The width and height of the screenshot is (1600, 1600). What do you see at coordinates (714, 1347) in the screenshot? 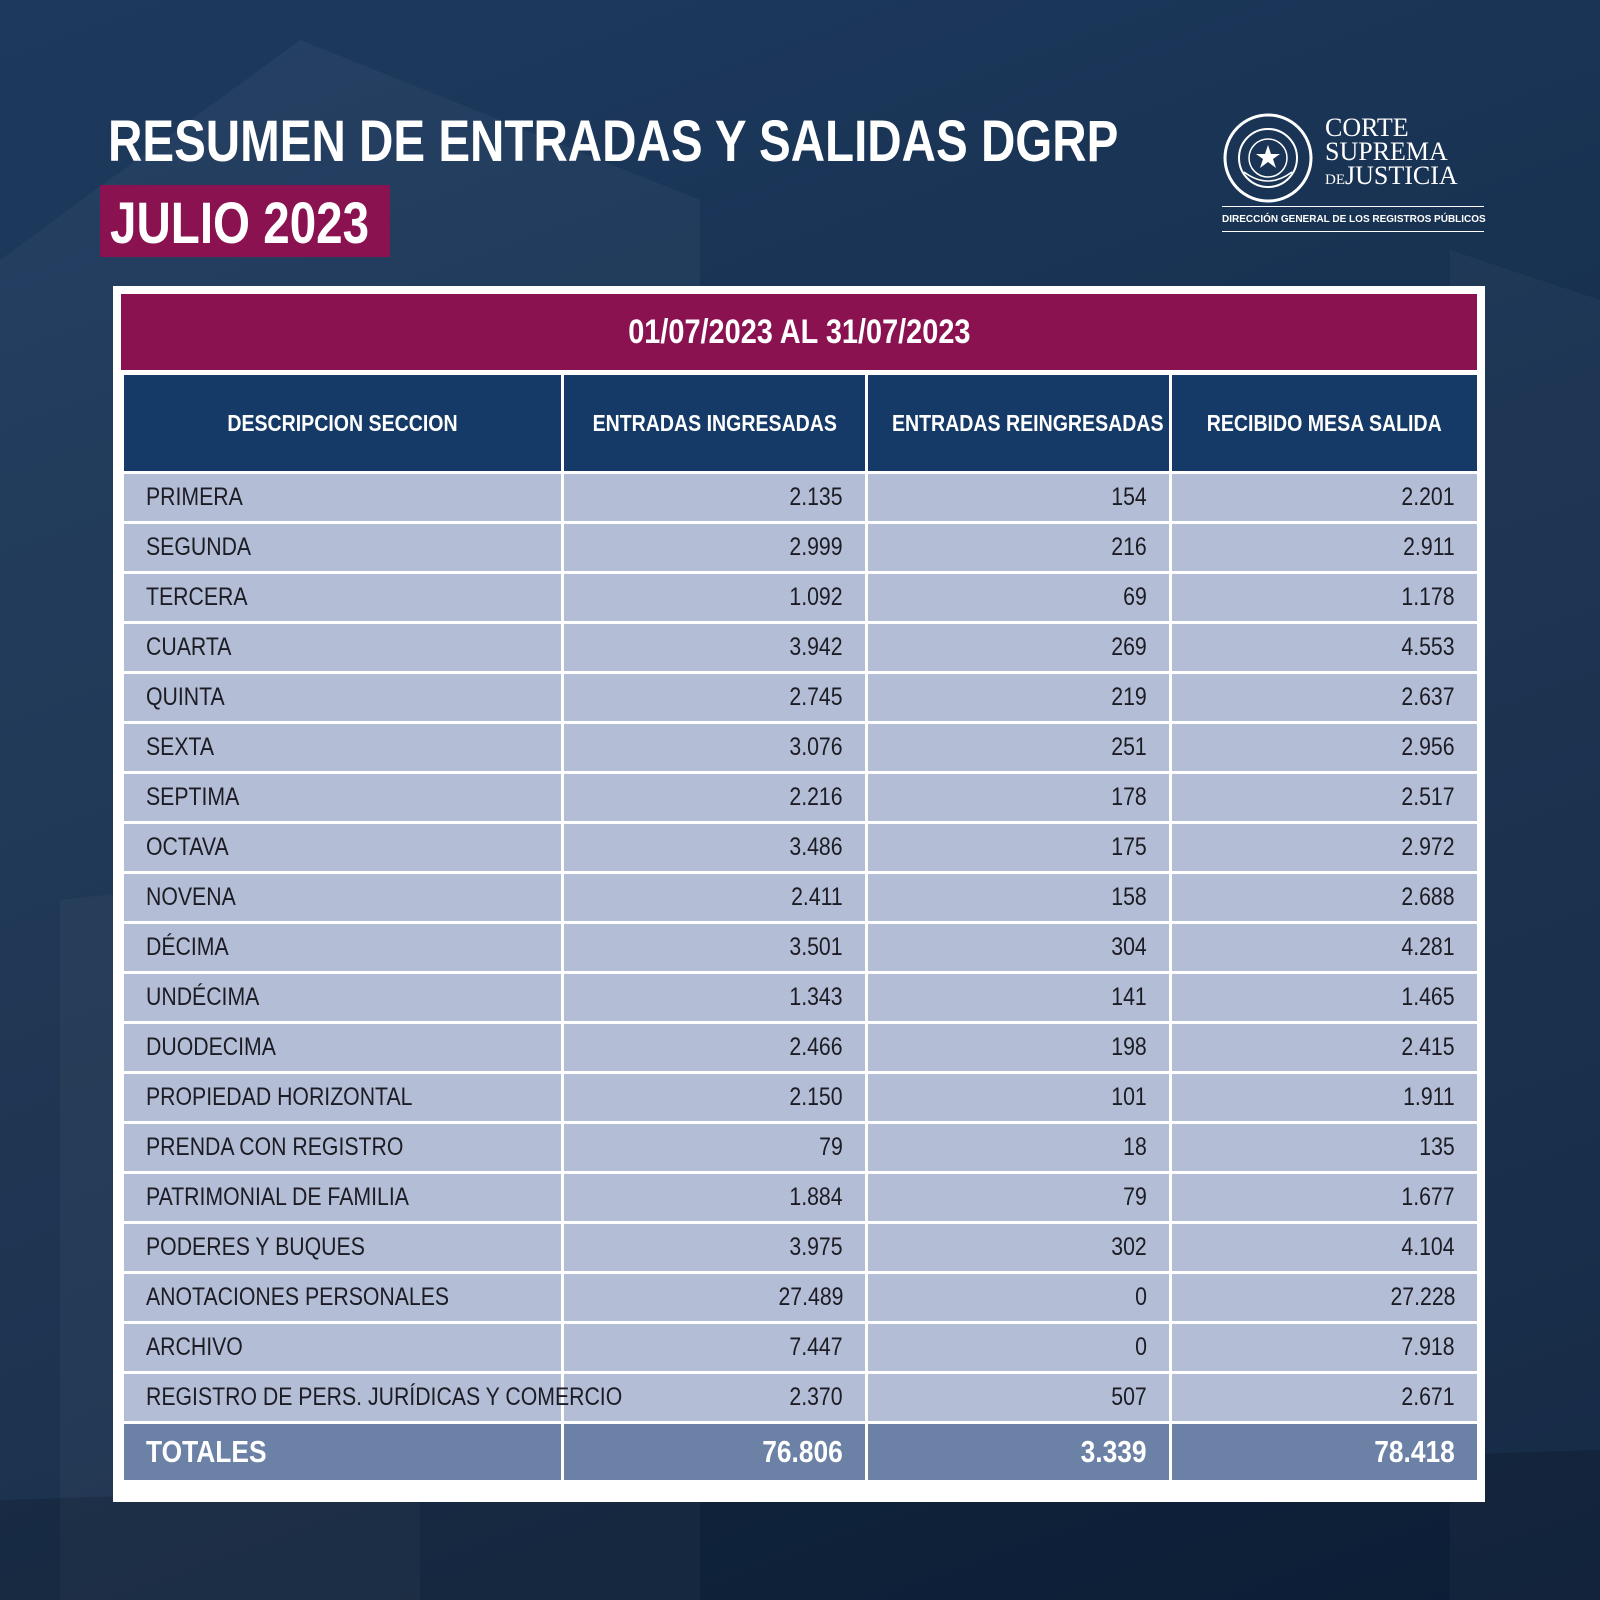
I see `value-cell: 7.447` at bounding box center [714, 1347].